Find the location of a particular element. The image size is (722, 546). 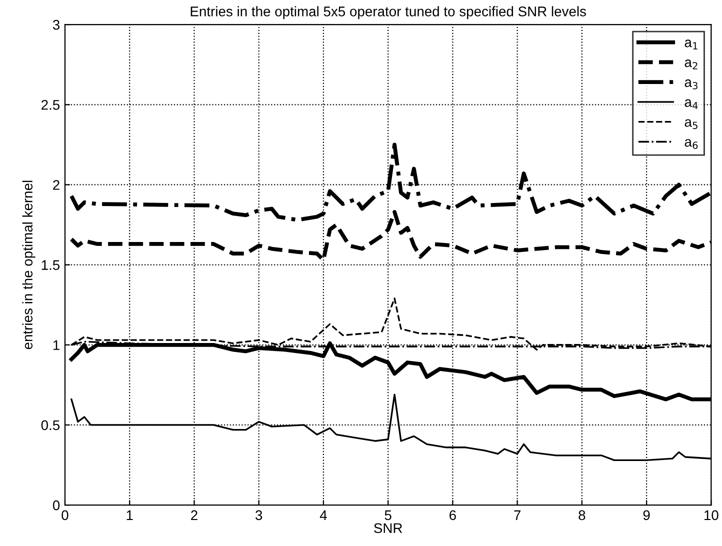

x-axis-title: SNR is located at coordinates (388, 528).